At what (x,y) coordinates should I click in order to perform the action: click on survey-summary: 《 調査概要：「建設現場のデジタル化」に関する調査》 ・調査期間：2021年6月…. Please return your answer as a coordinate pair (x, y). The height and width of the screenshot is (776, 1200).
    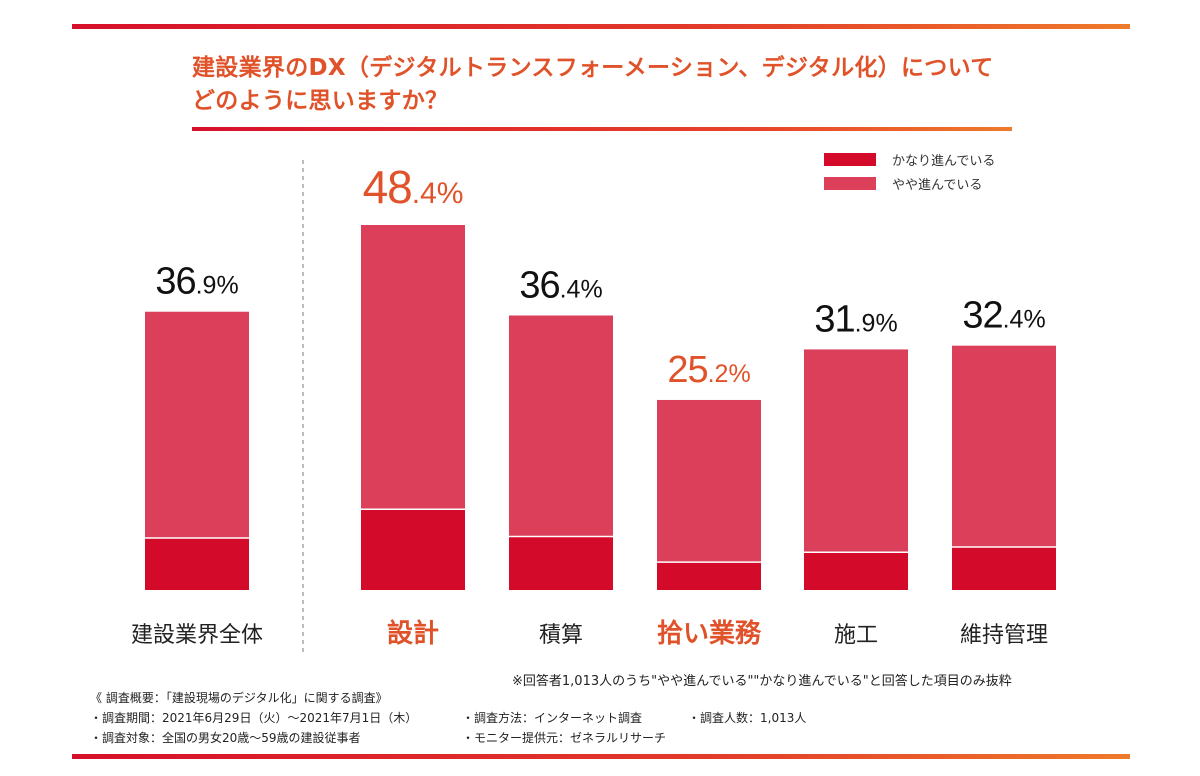
    Looking at the image, I should click on (448, 718).